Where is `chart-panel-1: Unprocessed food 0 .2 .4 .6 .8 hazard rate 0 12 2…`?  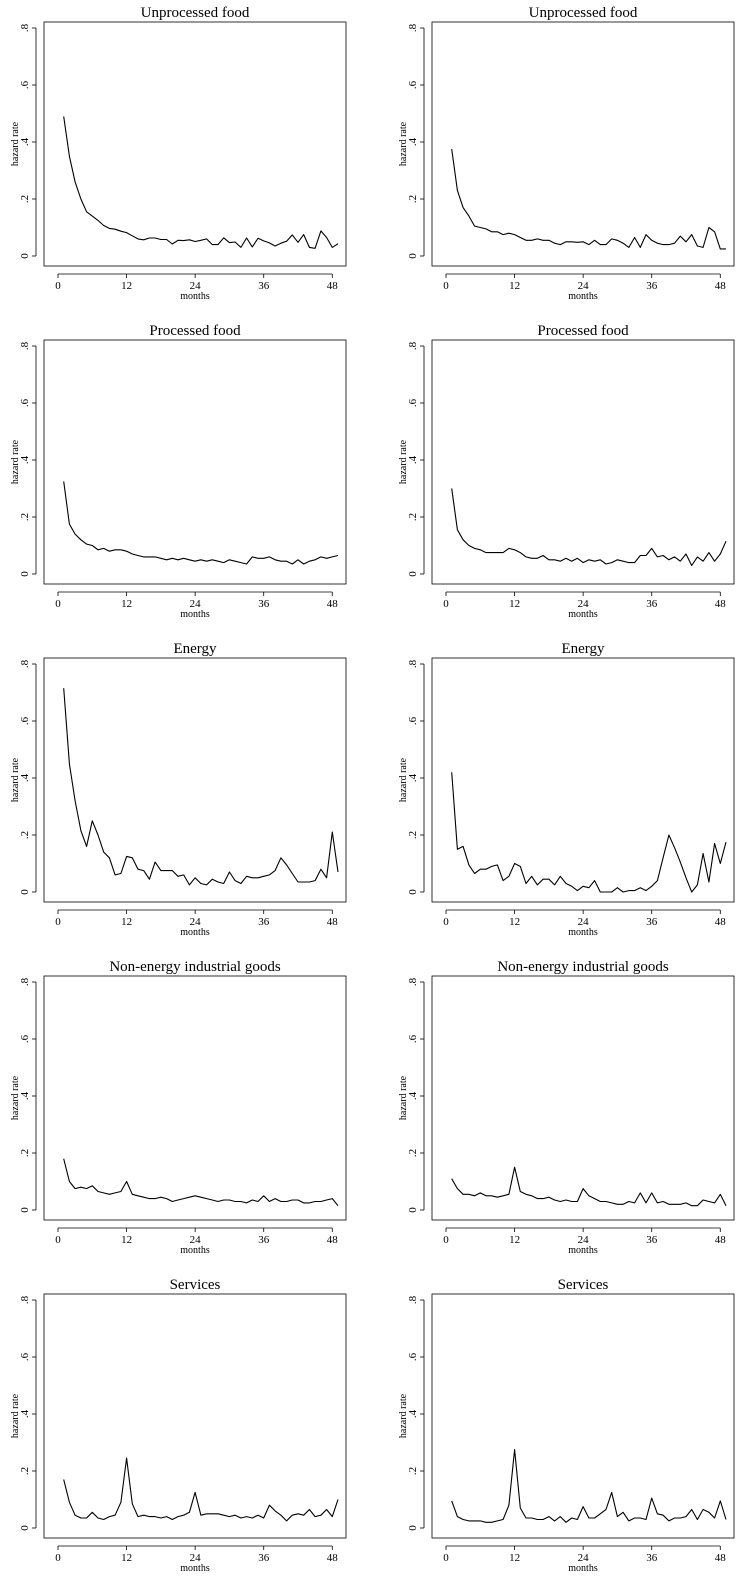 chart-panel-1: Unprocessed food 0 .2 .4 .6 .8 hazard rate 0 12 2… is located at coordinates (178, 153).